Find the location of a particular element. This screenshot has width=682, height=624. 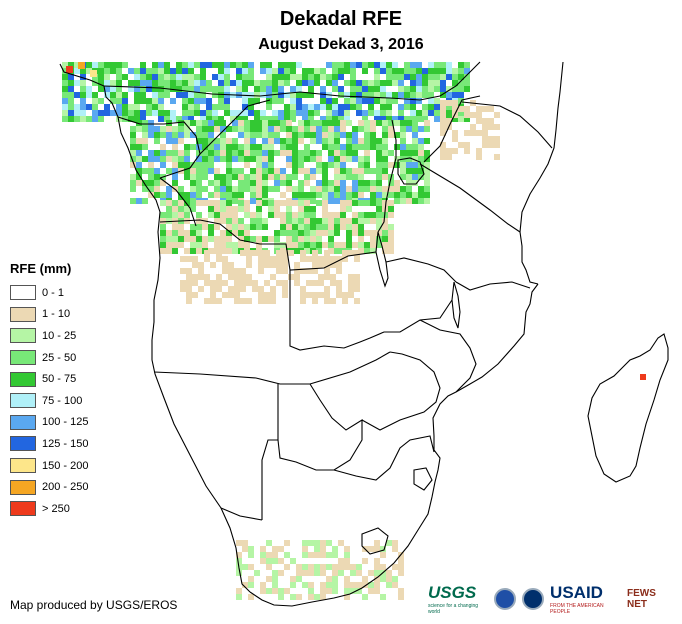

coastline-east is located at coordinates (541, 173).